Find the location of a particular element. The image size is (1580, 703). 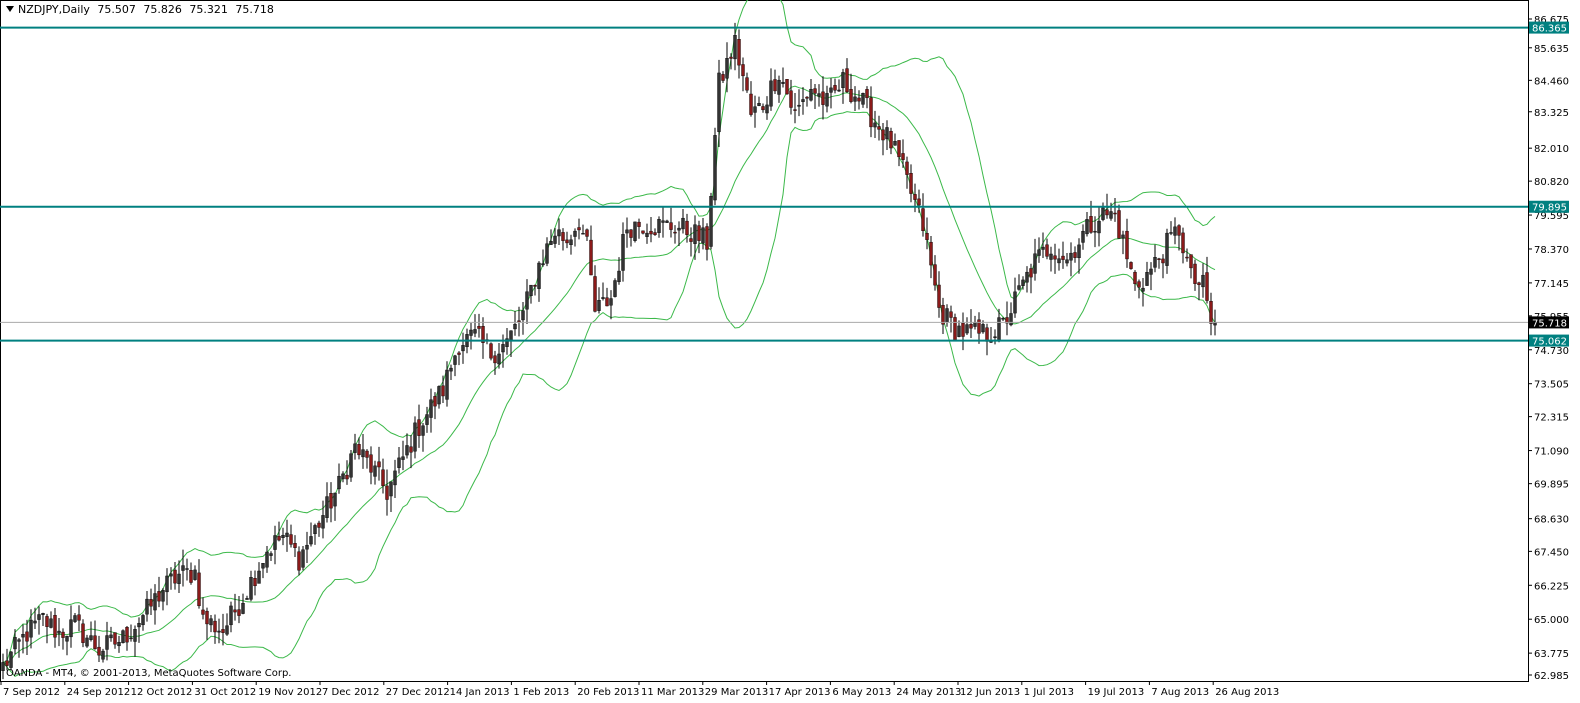

x-tick-label: 7 Sep 2012 is located at coordinates (31, 692).